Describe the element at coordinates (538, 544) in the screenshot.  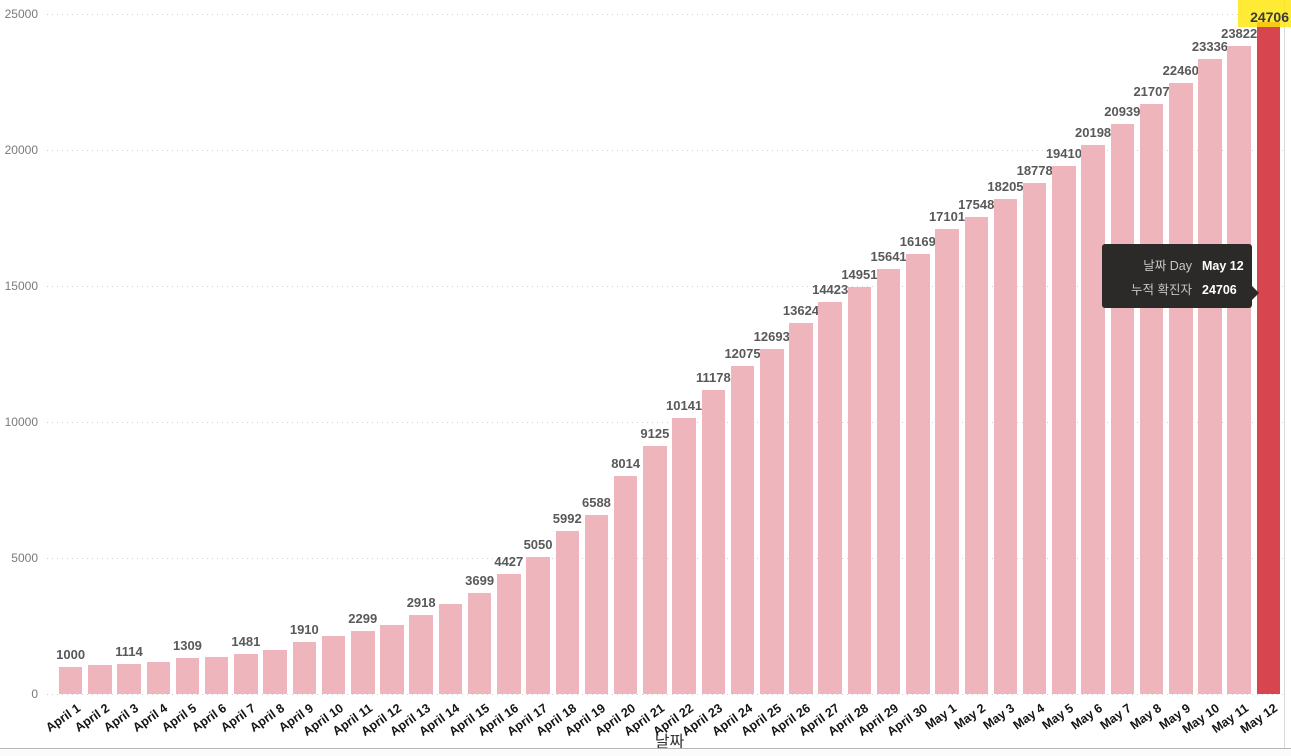
I see `bar-data-label: 5050` at that location.